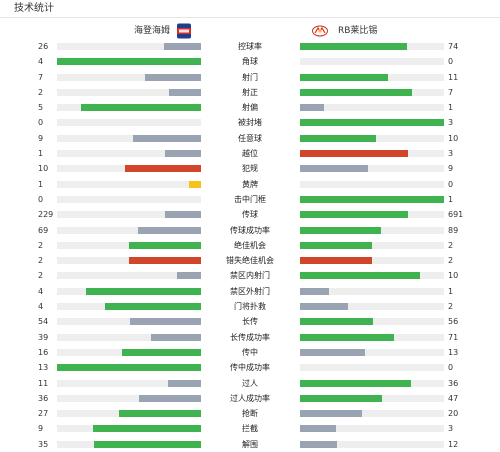 Image resolution: width=500 pixels, height=452 pixels. I want to click on home-stat-value: 11, so click(43, 383).